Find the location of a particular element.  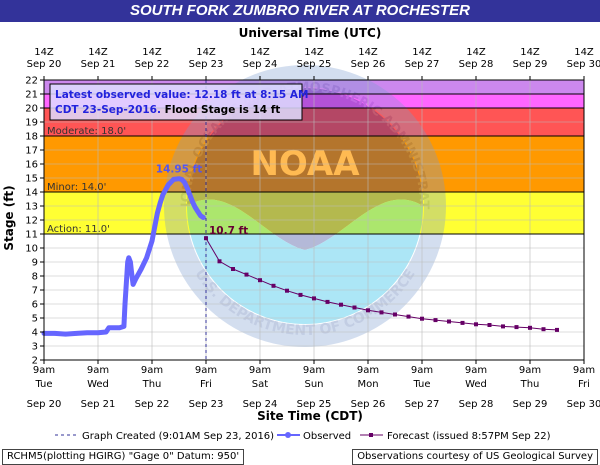

top-tick-date: Sep 30 is located at coordinates (583, 64).